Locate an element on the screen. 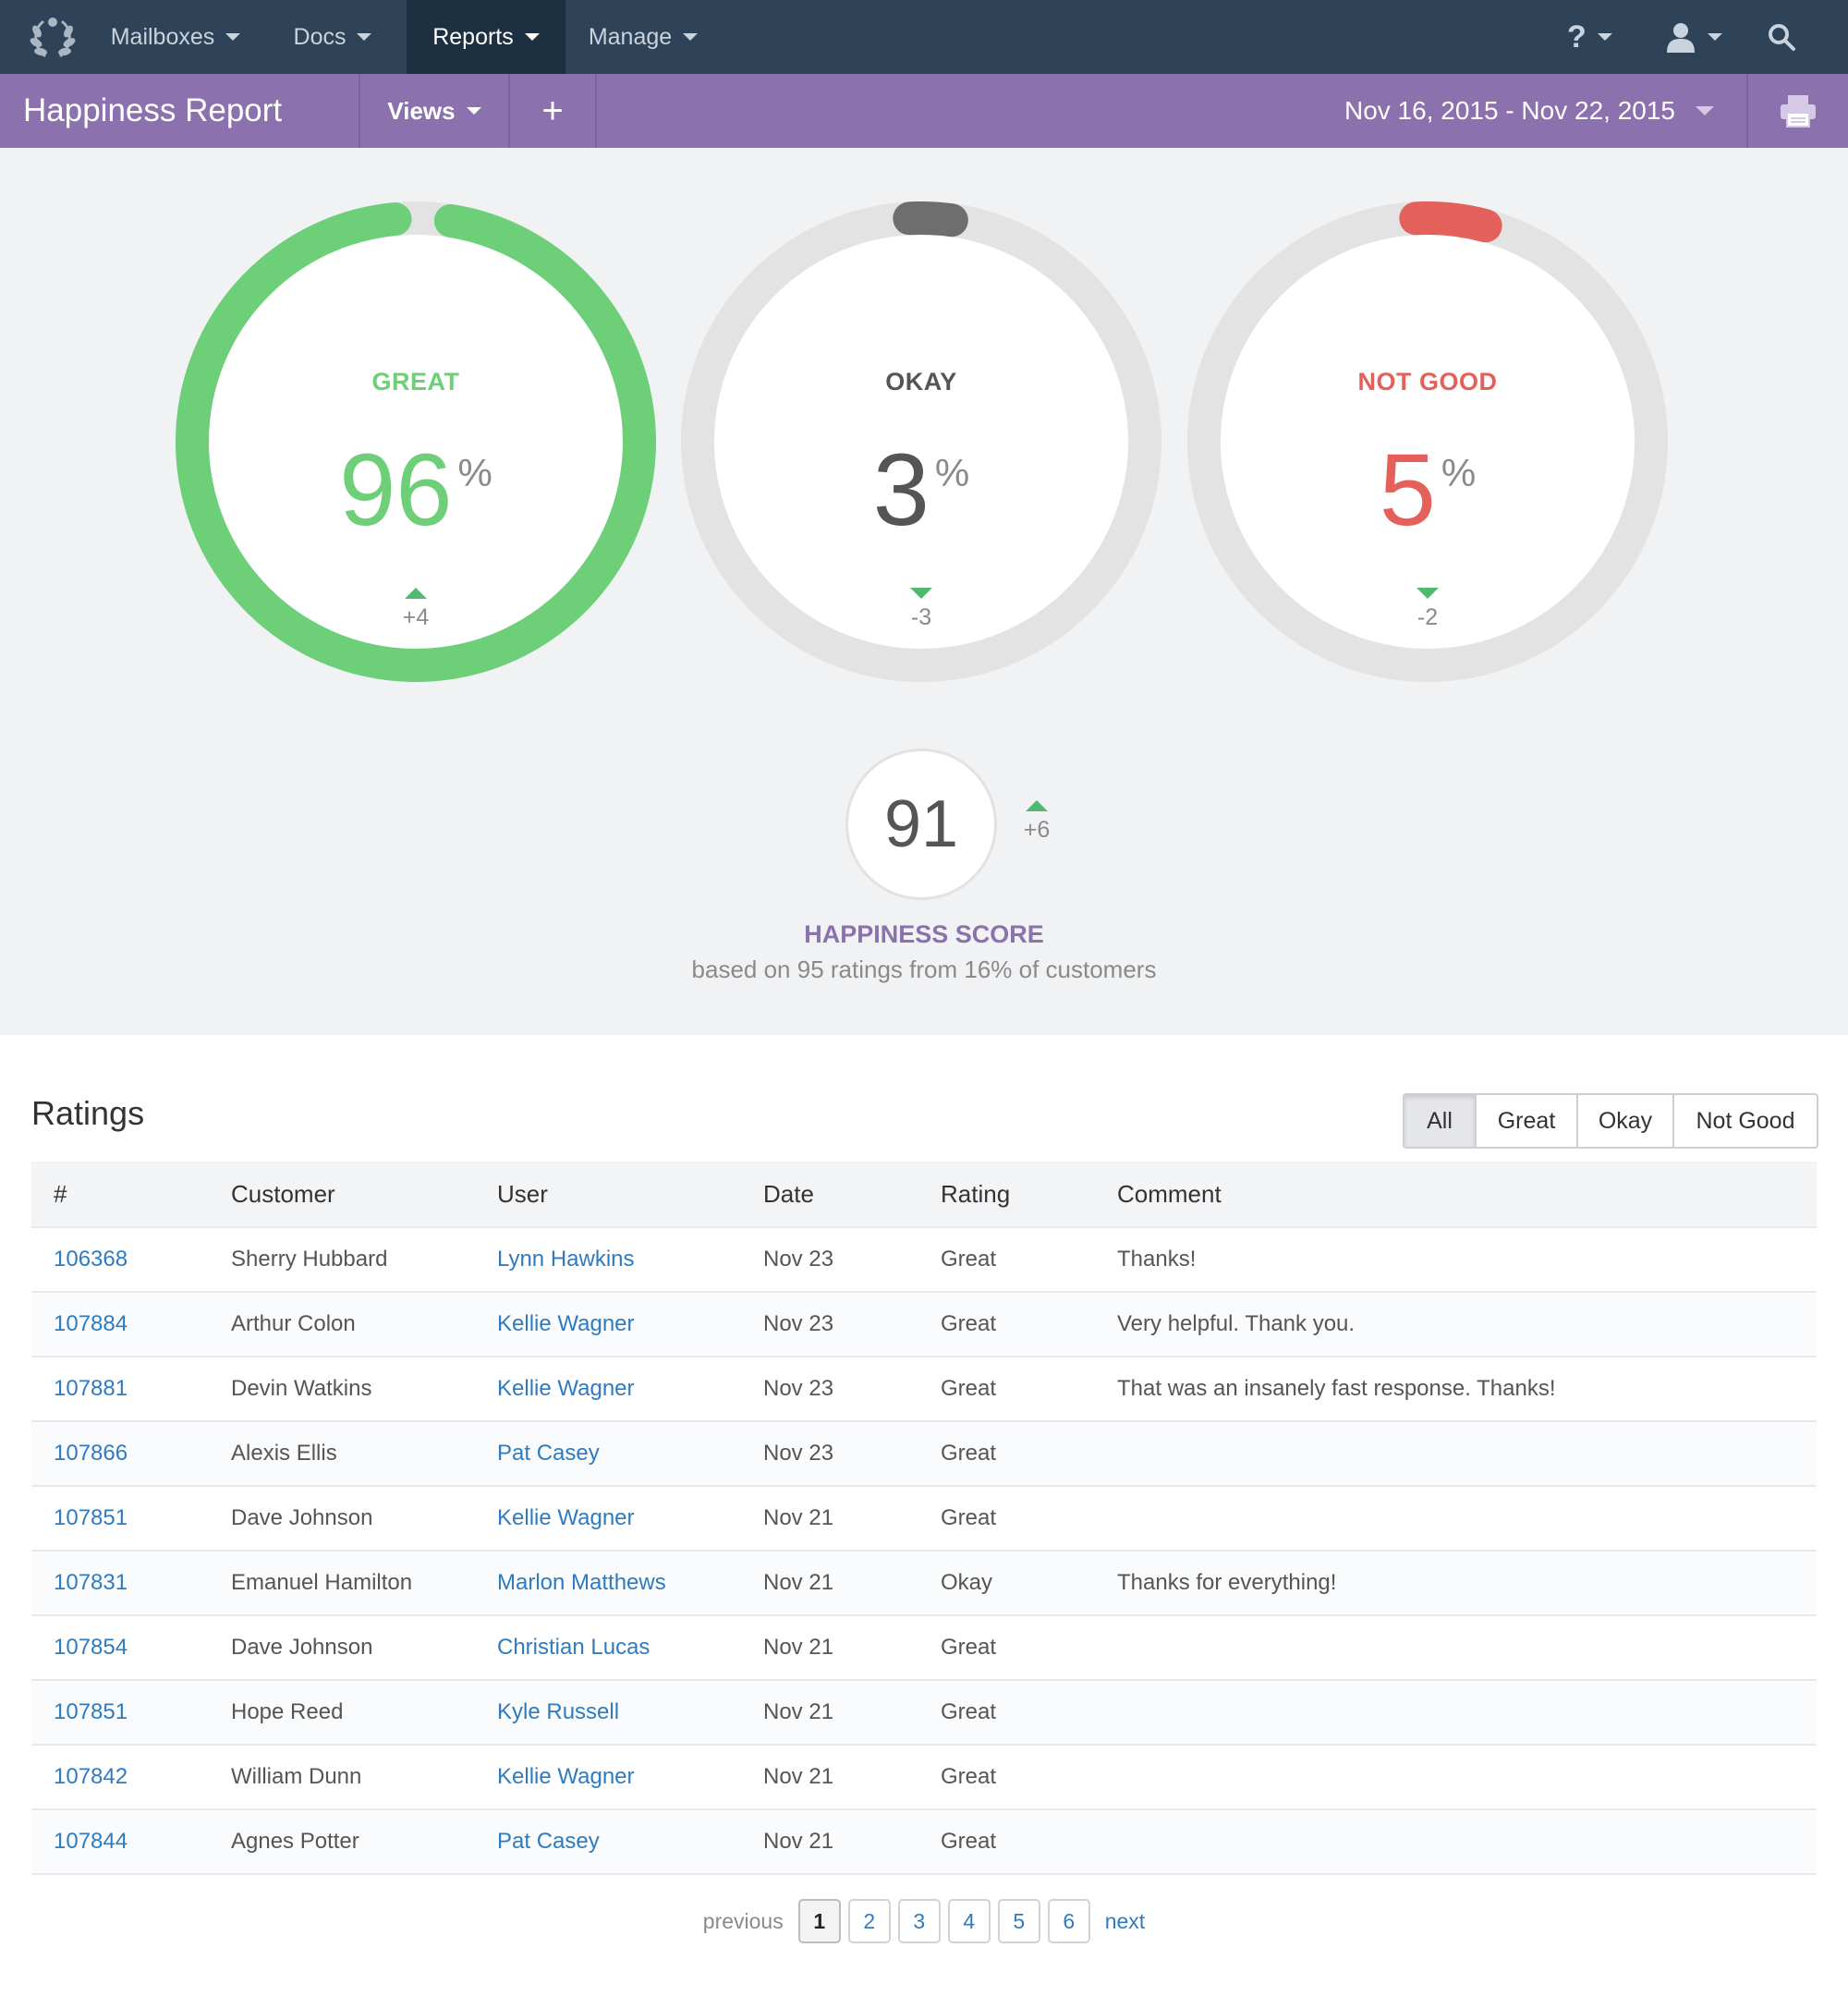 This screenshot has height=1996, width=1848. filter-great-button: Great is located at coordinates (1526, 1121).